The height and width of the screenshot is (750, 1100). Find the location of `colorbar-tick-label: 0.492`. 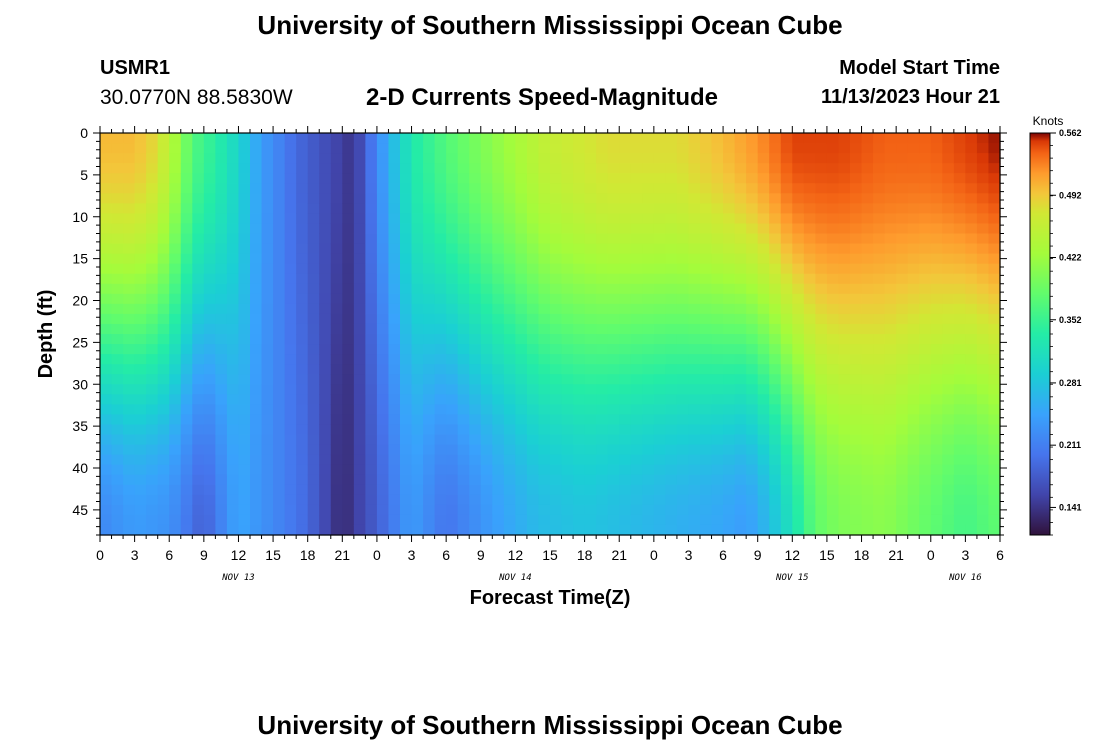

colorbar-tick-label: 0.492 is located at coordinates (1070, 195).